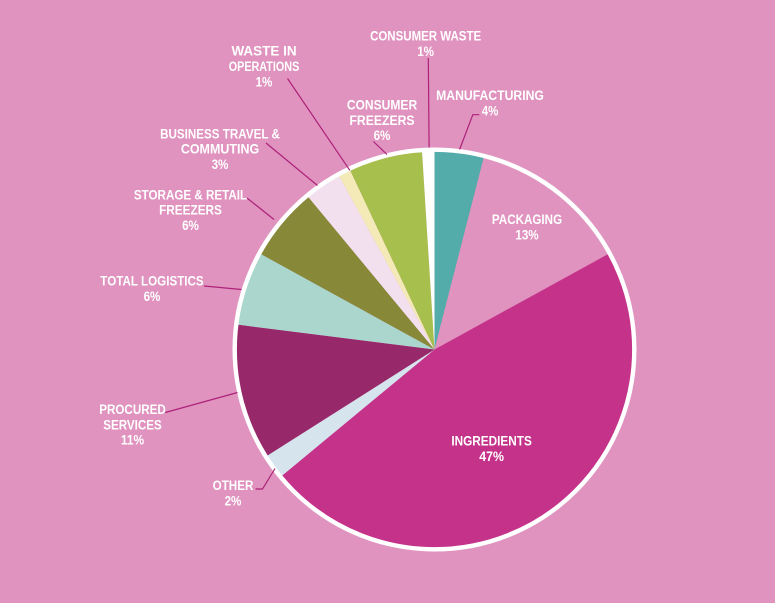 Image resolution: width=775 pixels, height=603 pixels. Describe the element at coordinates (425, 35) in the screenshot. I see `svg-text: CONSUMER WASTE` at that location.